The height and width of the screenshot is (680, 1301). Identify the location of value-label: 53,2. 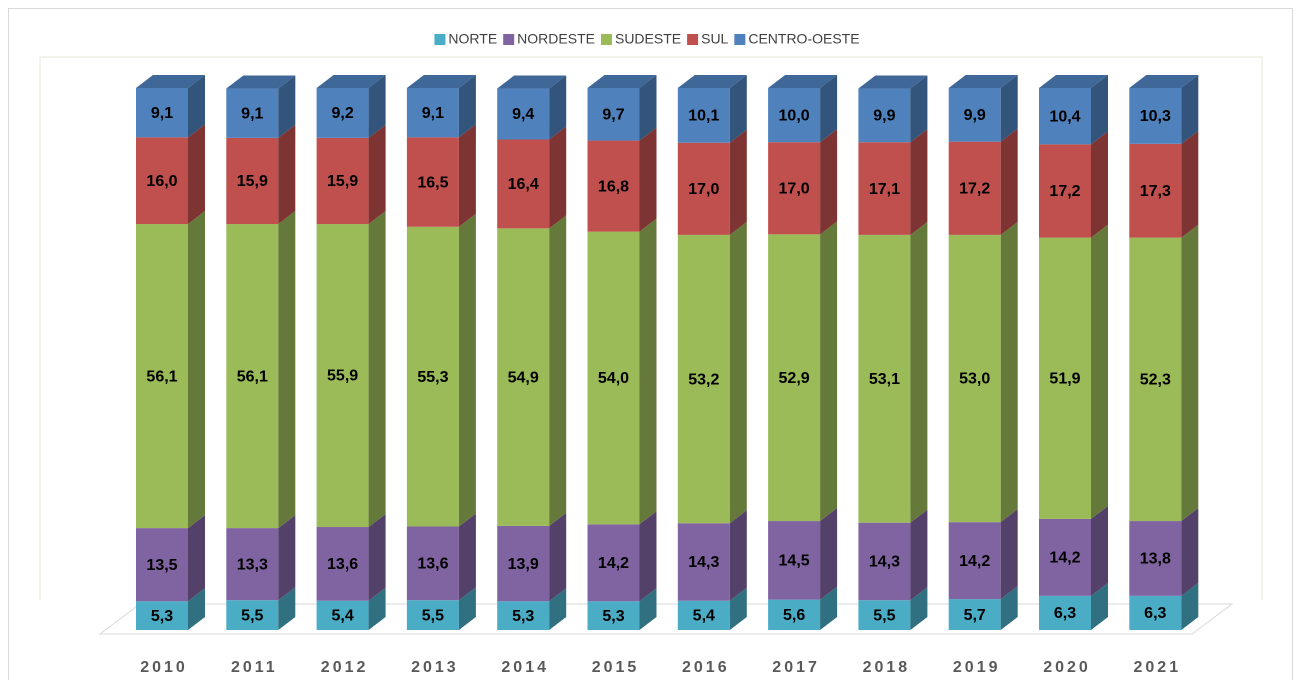
(703, 379).